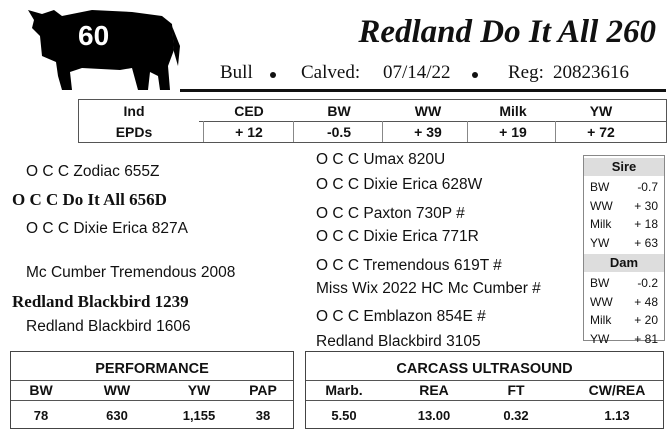 The image size is (670, 437). Describe the element at coordinates (591, 72) in the screenshot. I see `reg-number: 20823616` at that location.